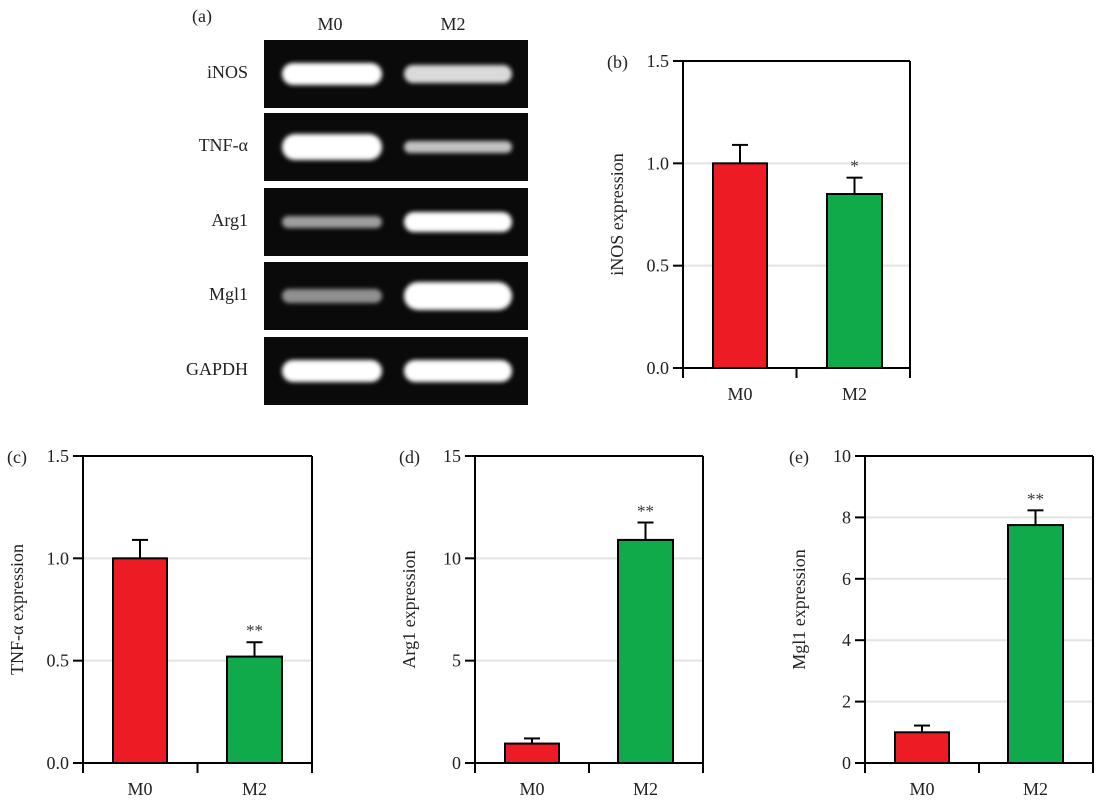  Describe the element at coordinates (854, 166) in the screenshot. I see `significance-marker: *` at that location.